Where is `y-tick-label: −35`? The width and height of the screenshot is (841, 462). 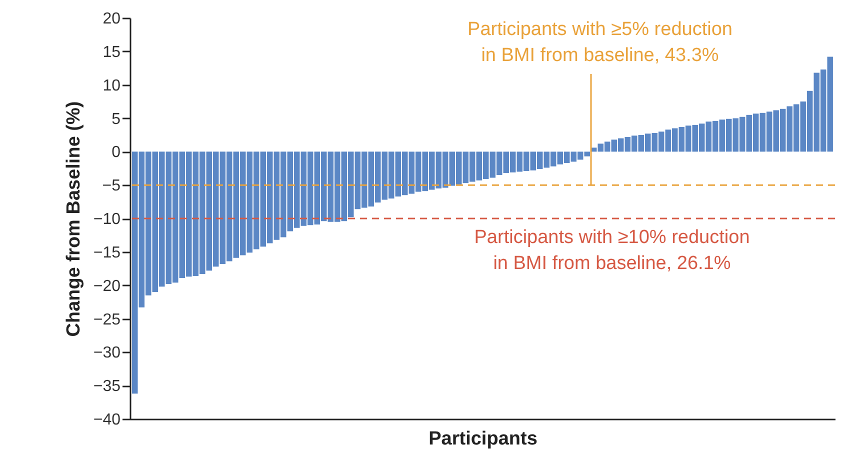
y-tick-label: −35 is located at coordinates (107, 387).